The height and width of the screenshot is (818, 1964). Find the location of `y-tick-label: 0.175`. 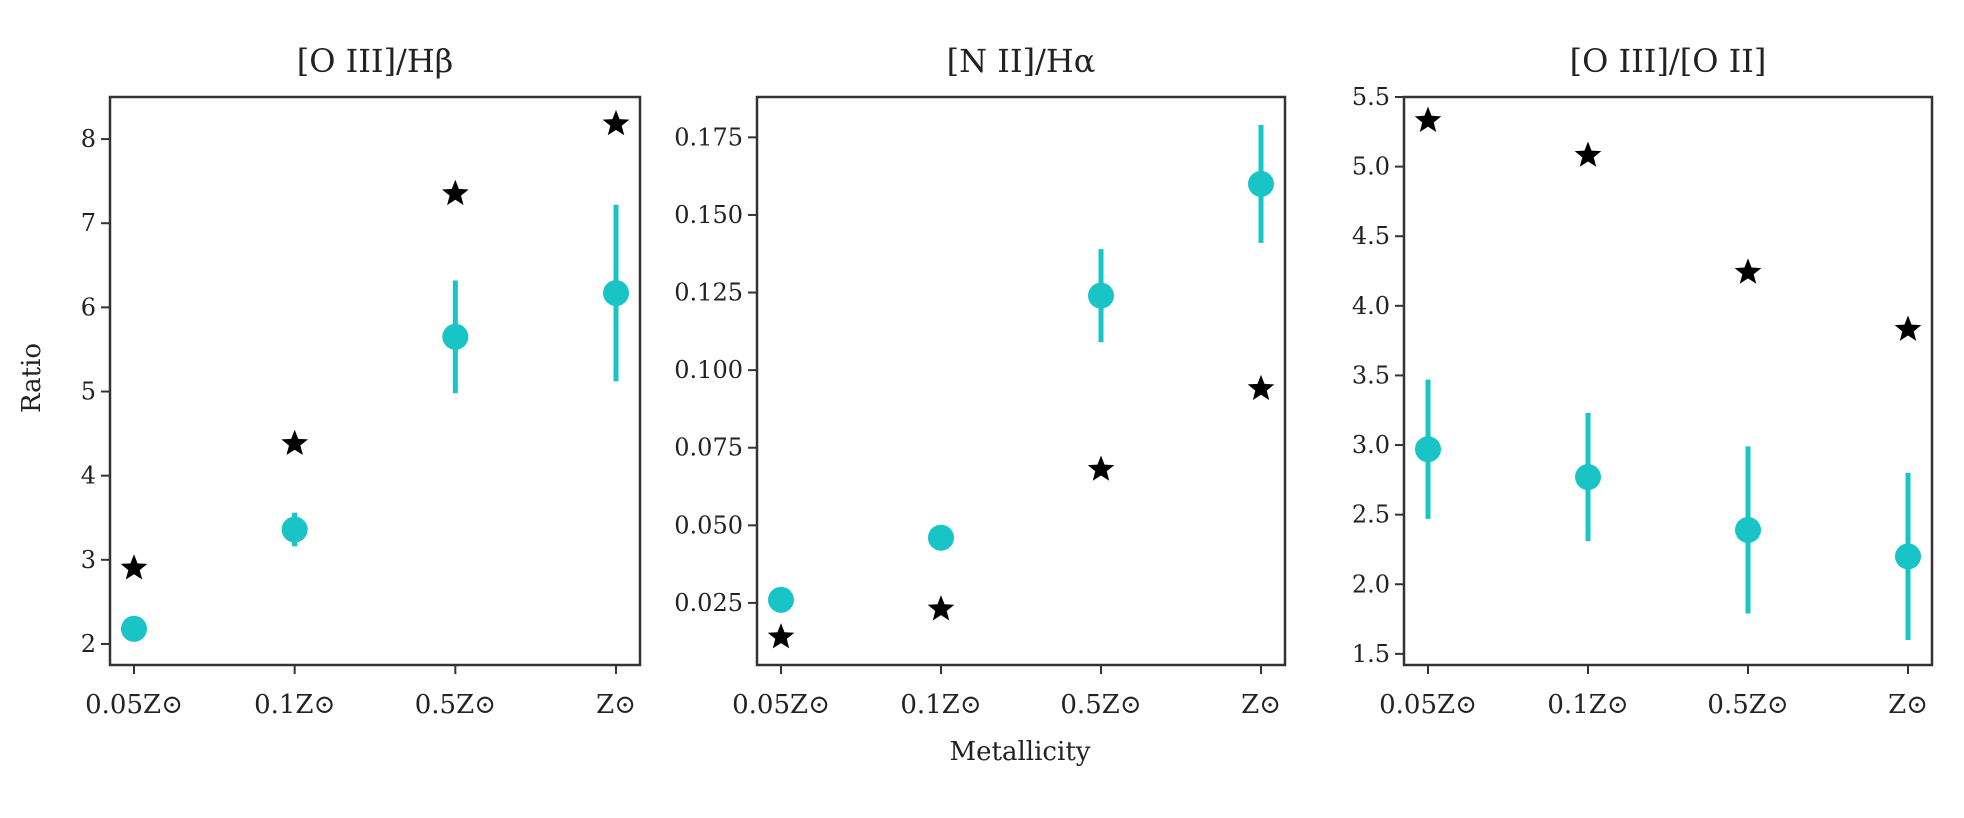

y-tick-label: 0.175 is located at coordinates (708, 137).